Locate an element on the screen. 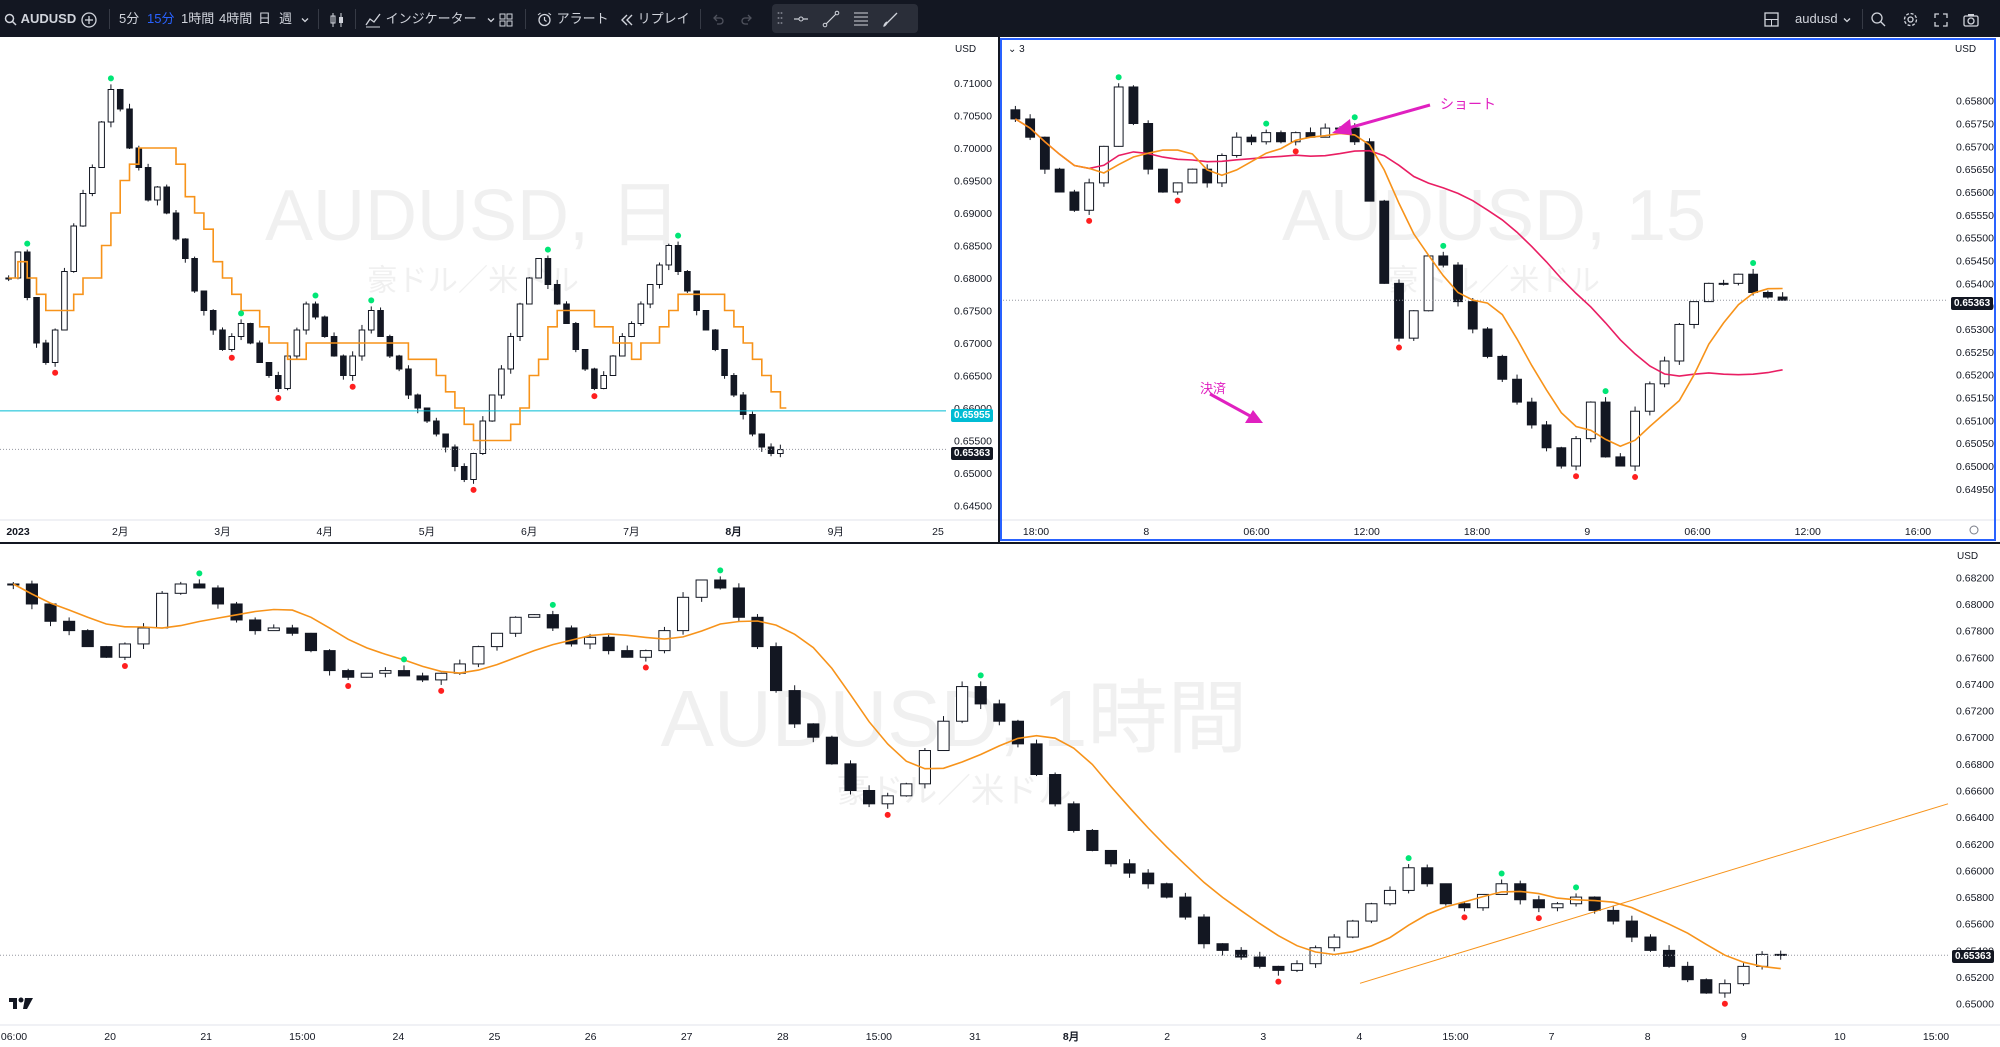 Image resolution: width=2000 pixels, height=1047 pixels. chart-type-button is located at coordinates (337, 18).